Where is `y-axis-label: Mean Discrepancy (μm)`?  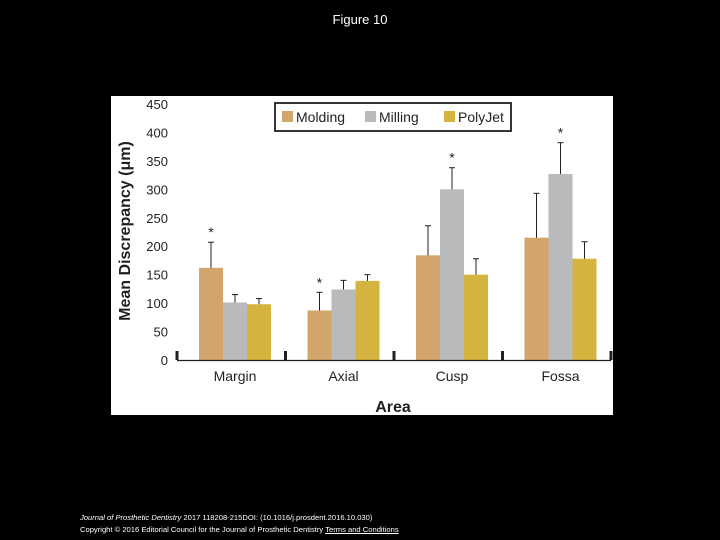
y-axis-label: Mean Discrepancy (μm) is located at coordinates (125, 231).